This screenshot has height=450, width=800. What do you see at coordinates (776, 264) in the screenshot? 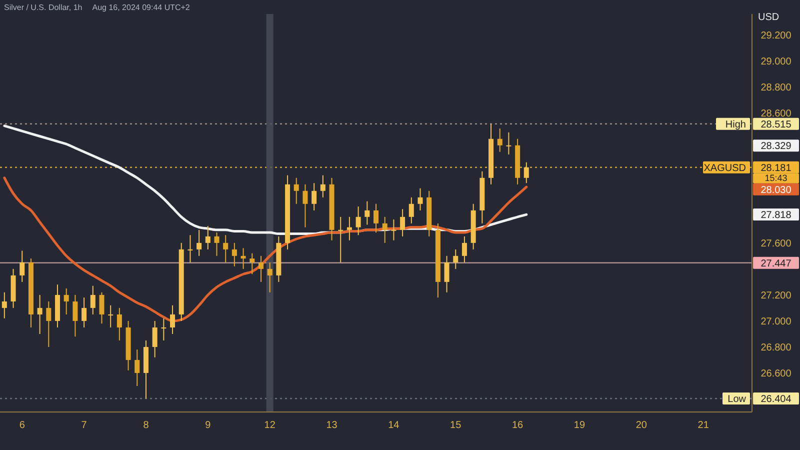
I see `text: 27.447` at bounding box center [776, 264].